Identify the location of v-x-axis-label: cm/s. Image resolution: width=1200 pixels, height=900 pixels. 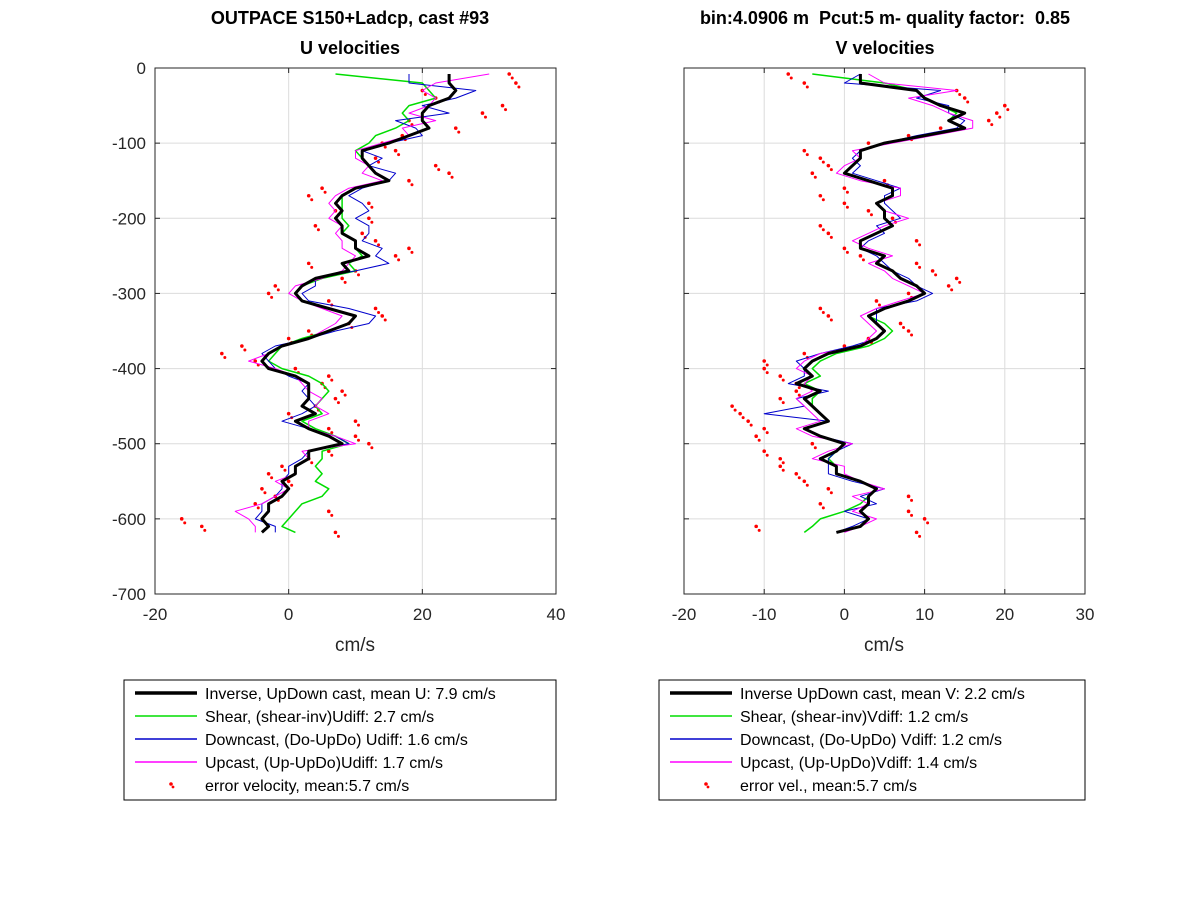
(884, 645).